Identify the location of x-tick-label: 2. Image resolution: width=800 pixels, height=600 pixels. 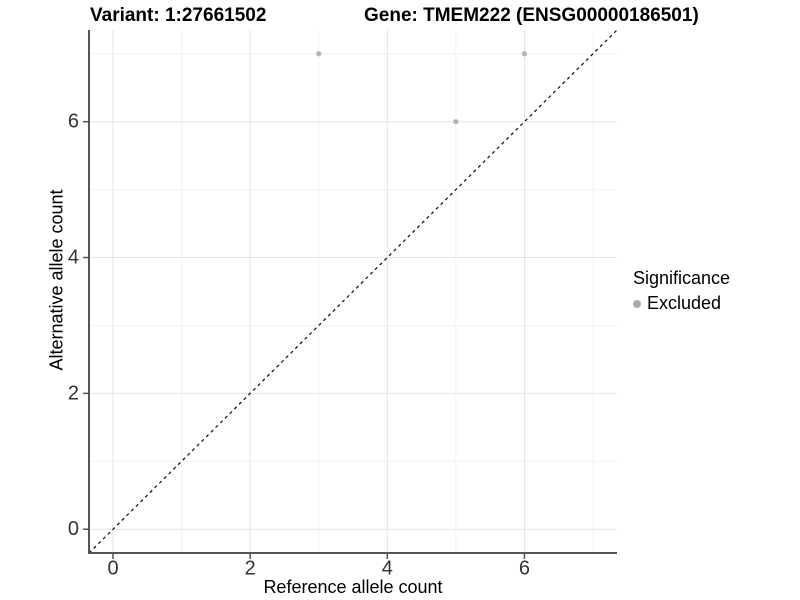
(250, 569).